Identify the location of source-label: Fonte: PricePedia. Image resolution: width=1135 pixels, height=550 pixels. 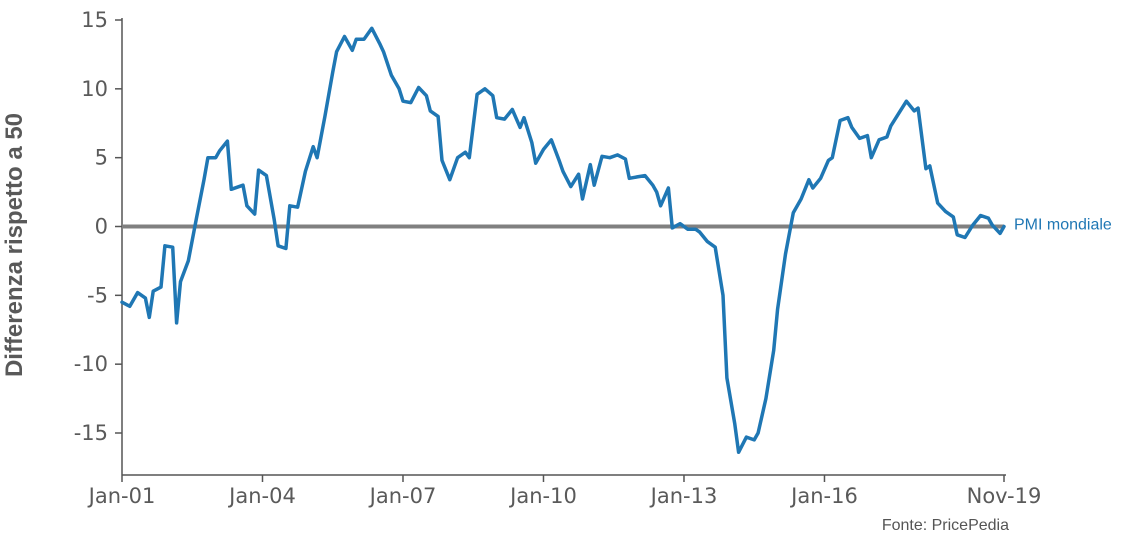
(945, 525).